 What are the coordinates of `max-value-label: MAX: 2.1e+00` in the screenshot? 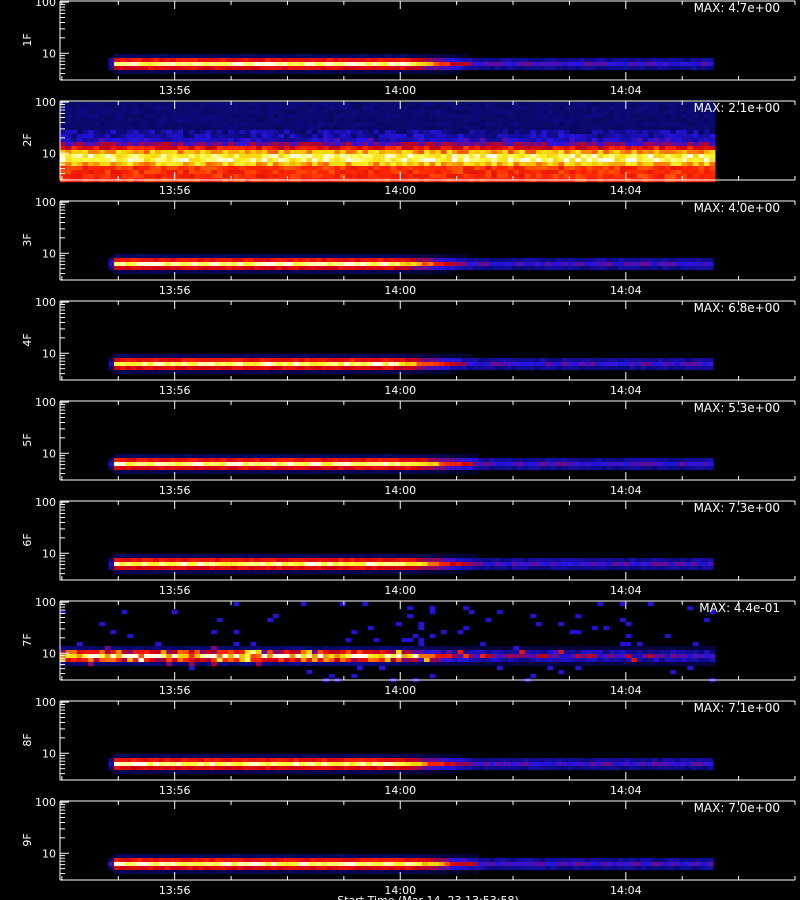 It's located at (737, 108).